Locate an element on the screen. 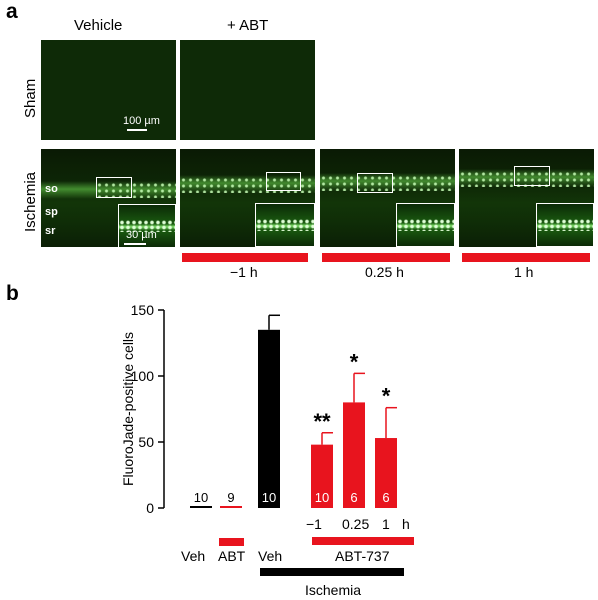  micrograph-ischemia-abt-1h is located at coordinates (526, 198).